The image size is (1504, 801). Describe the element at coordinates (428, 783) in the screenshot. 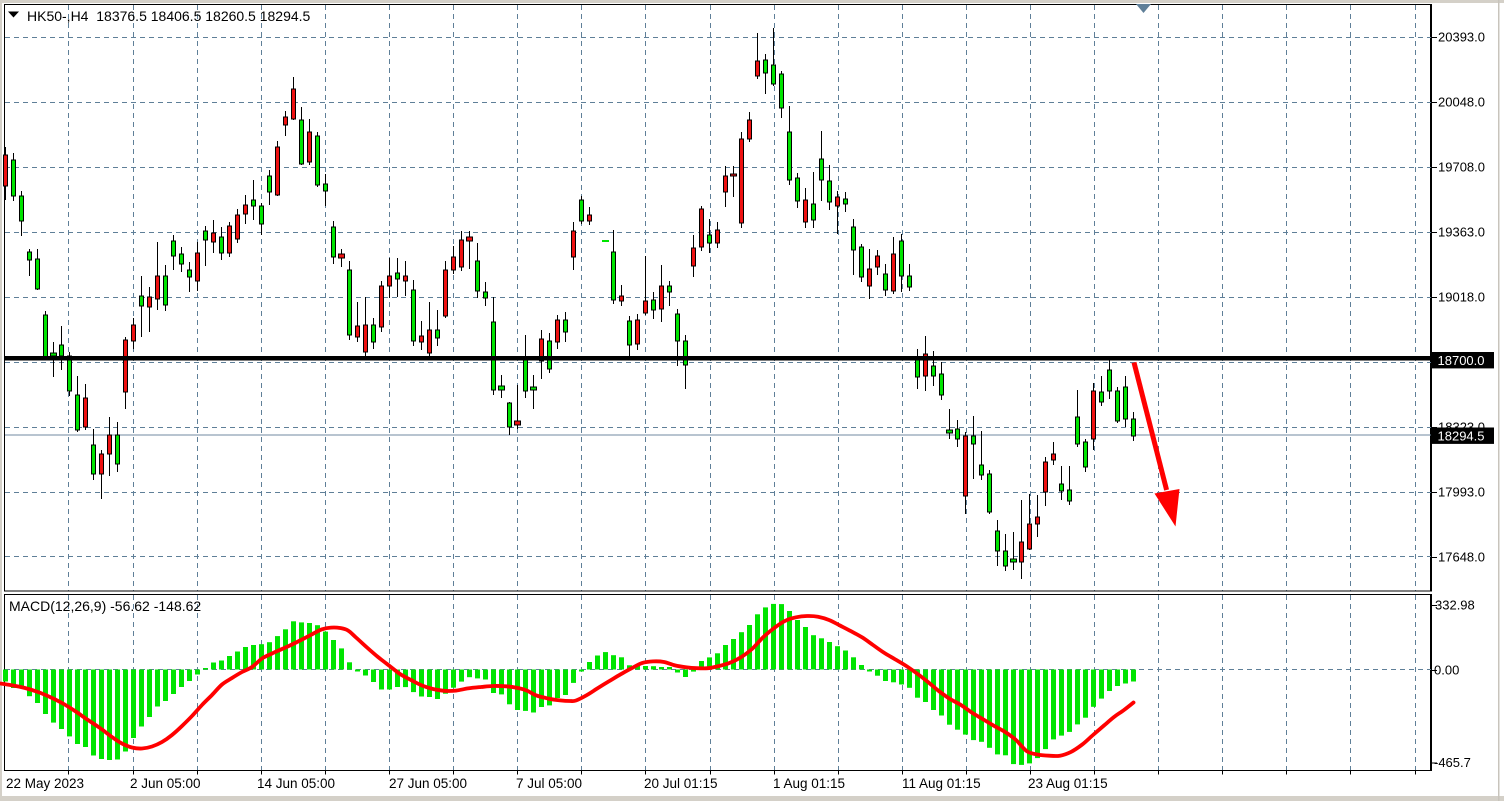

I see `svg-text: 27 Jun 05:00` at that location.